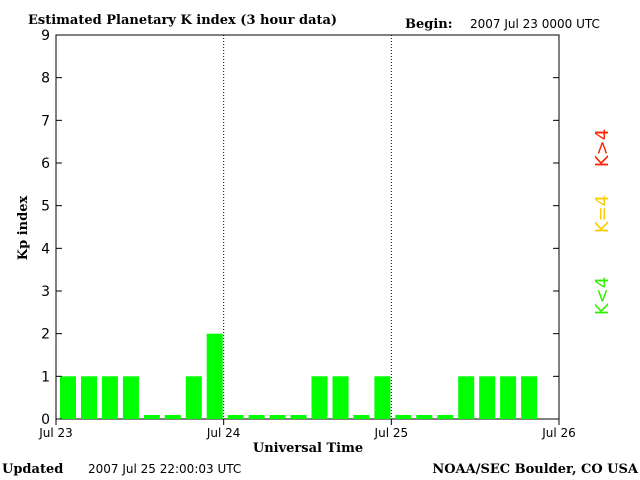  What do you see at coordinates (45, 335) in the screenshot?
I see `y-tick-label: 2` at bounding box center [45, 335].